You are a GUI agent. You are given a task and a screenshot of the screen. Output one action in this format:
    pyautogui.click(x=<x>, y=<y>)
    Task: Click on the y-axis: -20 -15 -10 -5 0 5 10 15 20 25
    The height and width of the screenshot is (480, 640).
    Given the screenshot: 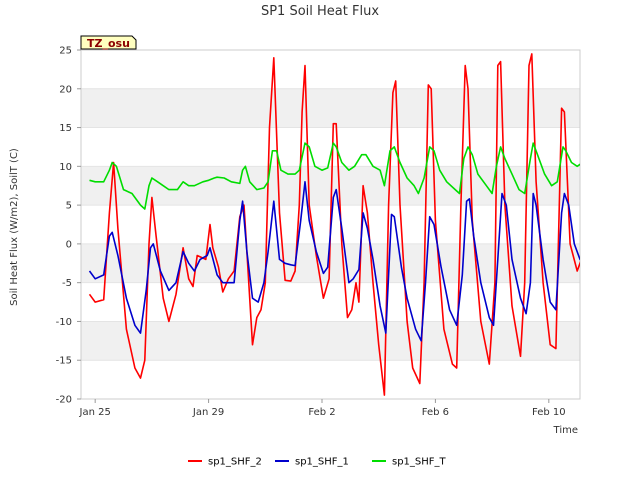 What is the action you would take?
    pyautogui.click(x=68, y=226)
    